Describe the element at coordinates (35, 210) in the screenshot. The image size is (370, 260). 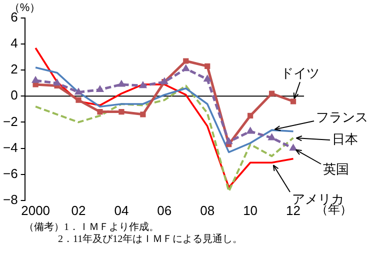
I see `x-tick-label: 2000` at that location.